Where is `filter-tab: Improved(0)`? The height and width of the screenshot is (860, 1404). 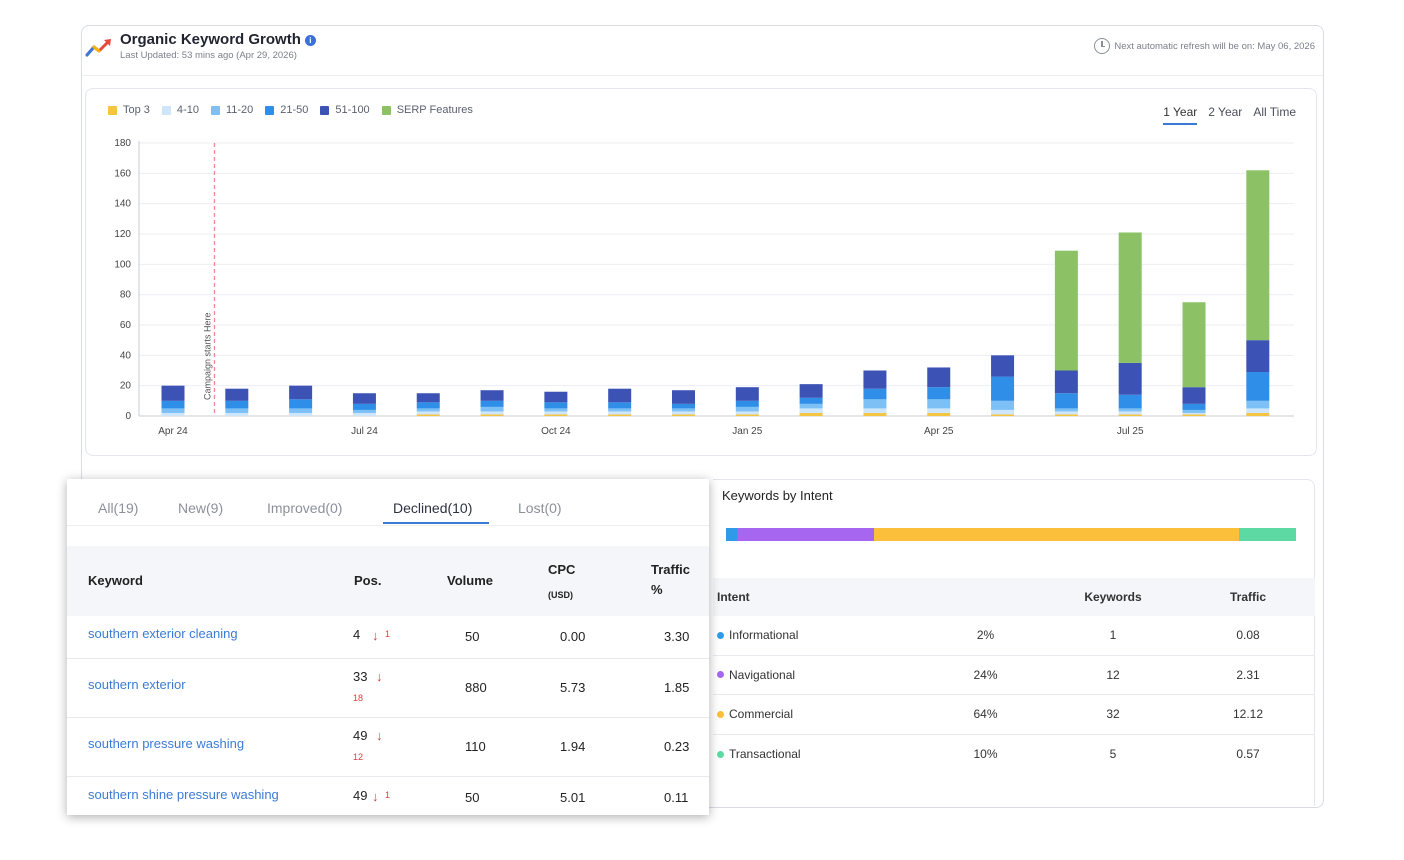 filter-tab: Improved(0) is located at coordinates (305, 508).